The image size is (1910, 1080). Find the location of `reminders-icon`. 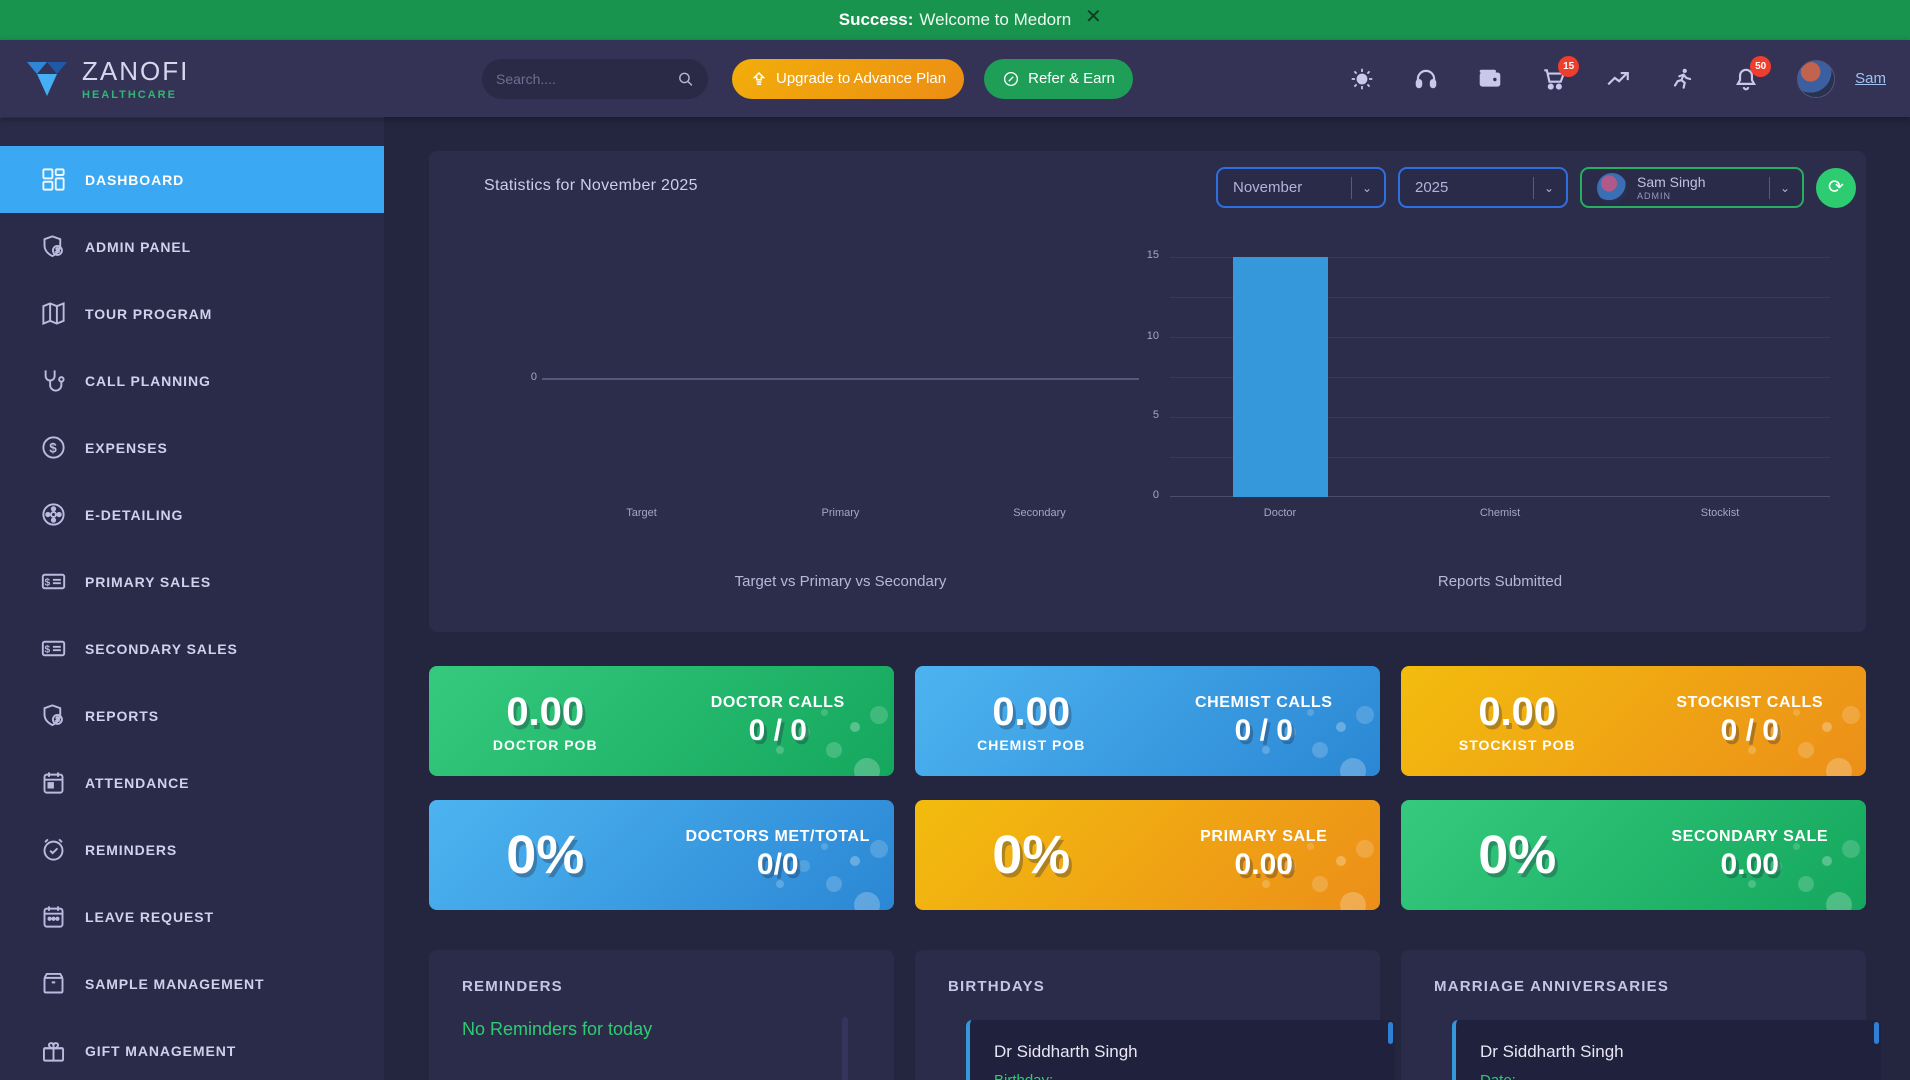

reminders-icon is located at coordinates (53, 849).